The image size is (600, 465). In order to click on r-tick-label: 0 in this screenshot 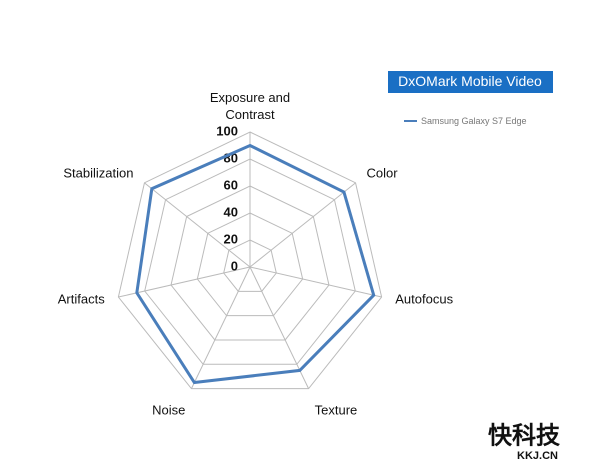, I will do `click(234, 265)`.